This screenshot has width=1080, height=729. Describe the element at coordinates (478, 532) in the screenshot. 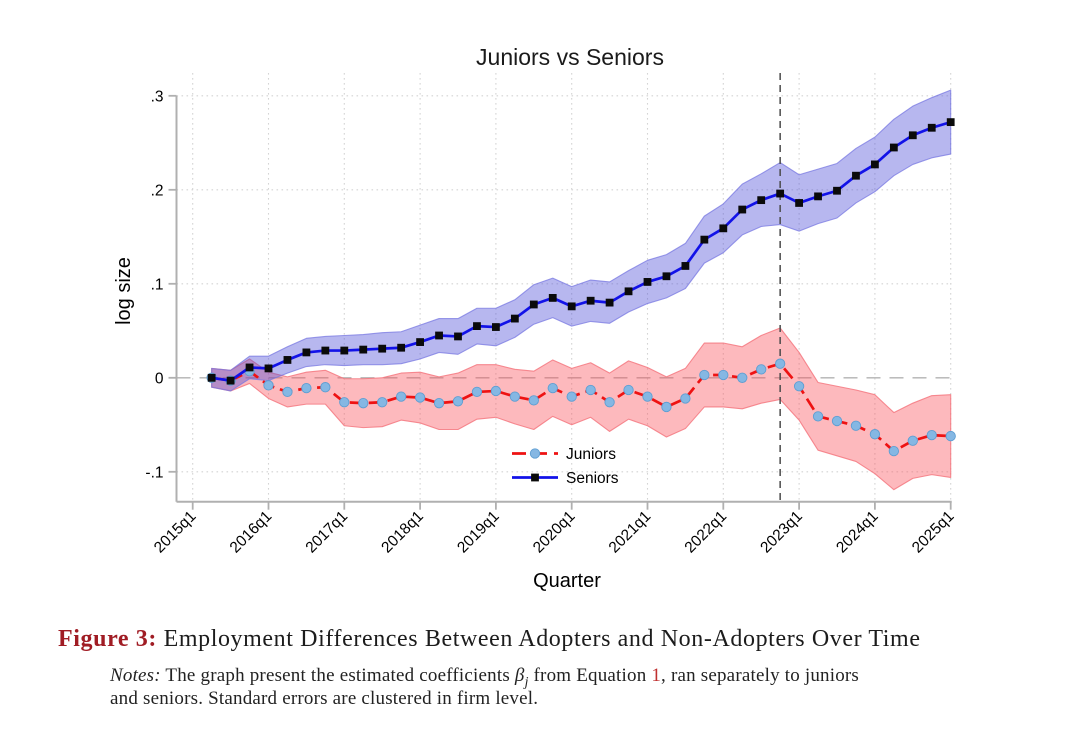

I see `x-tick-label: 2019q1` at that location.